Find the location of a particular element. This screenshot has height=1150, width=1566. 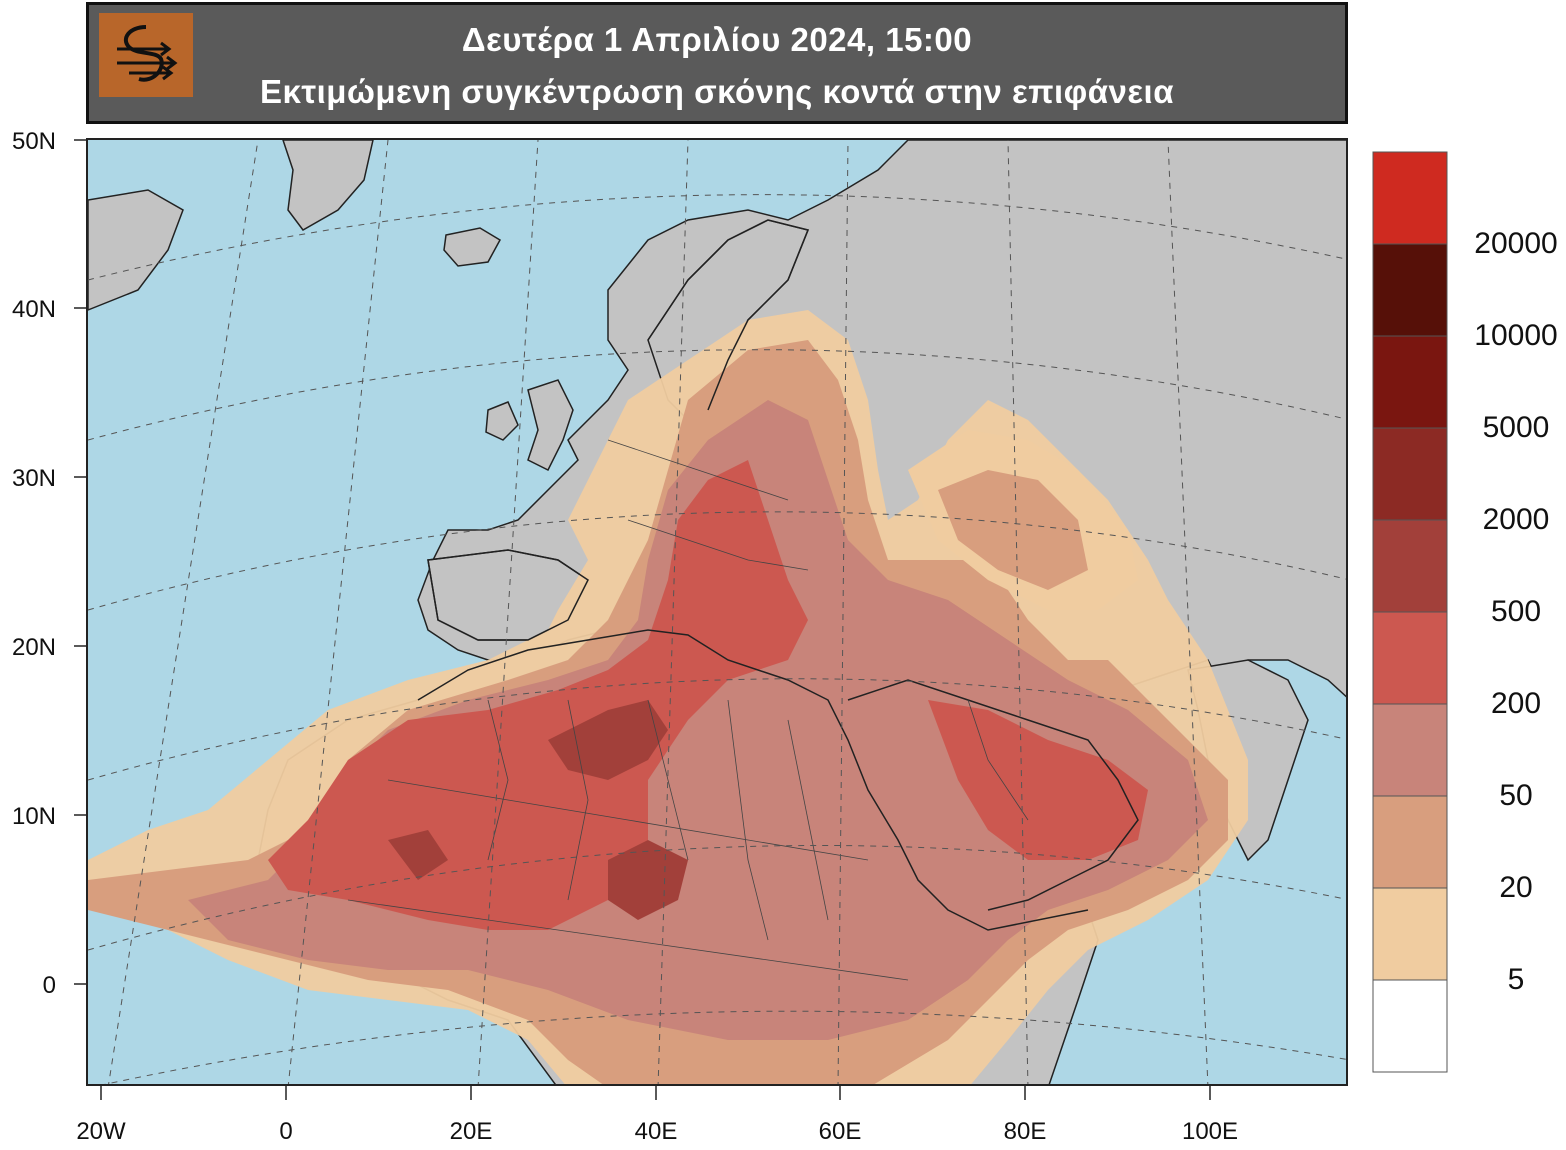

lat-label-40n: 40N is located at coordinates (33, 309).